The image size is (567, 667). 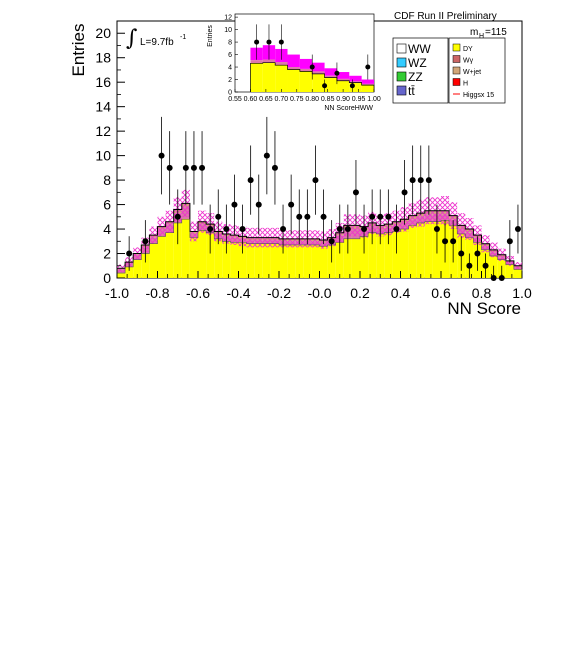 I want to click on y-tick-label: 2, so click(x=107, y=254).